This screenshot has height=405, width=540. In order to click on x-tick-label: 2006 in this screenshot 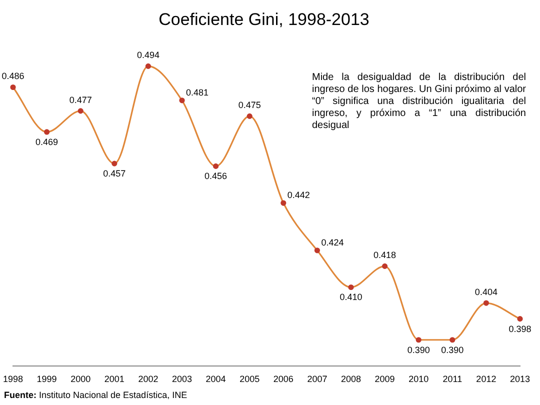, I will do `click(283, 379)`.